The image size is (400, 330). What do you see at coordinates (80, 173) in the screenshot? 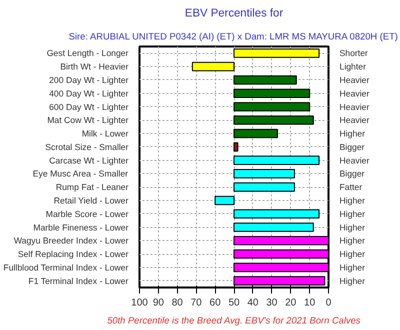
I see `y-tick-label: Eye Musc Area - Smaller` at bounding box center [80, 173].